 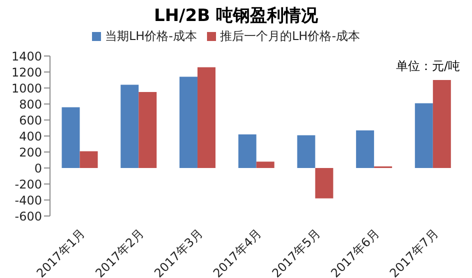 I want to click on y-tick-label: 400, so click(x=30, y=136).